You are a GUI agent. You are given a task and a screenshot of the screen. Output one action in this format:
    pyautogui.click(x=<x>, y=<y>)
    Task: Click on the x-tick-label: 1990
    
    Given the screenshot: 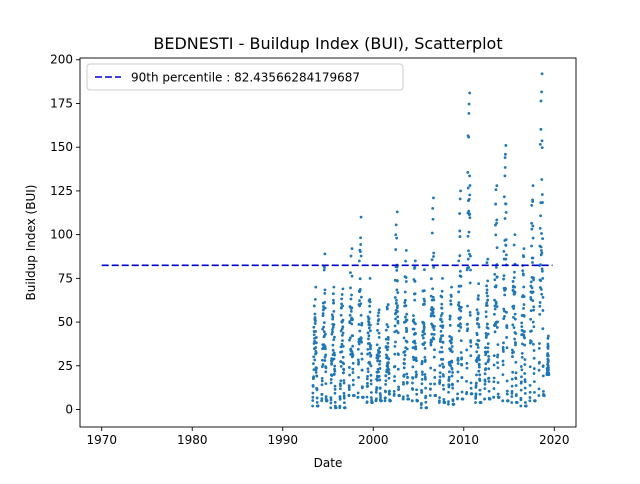 What is the action you would take?
    pyautogui.click(x=282, y=440)
    